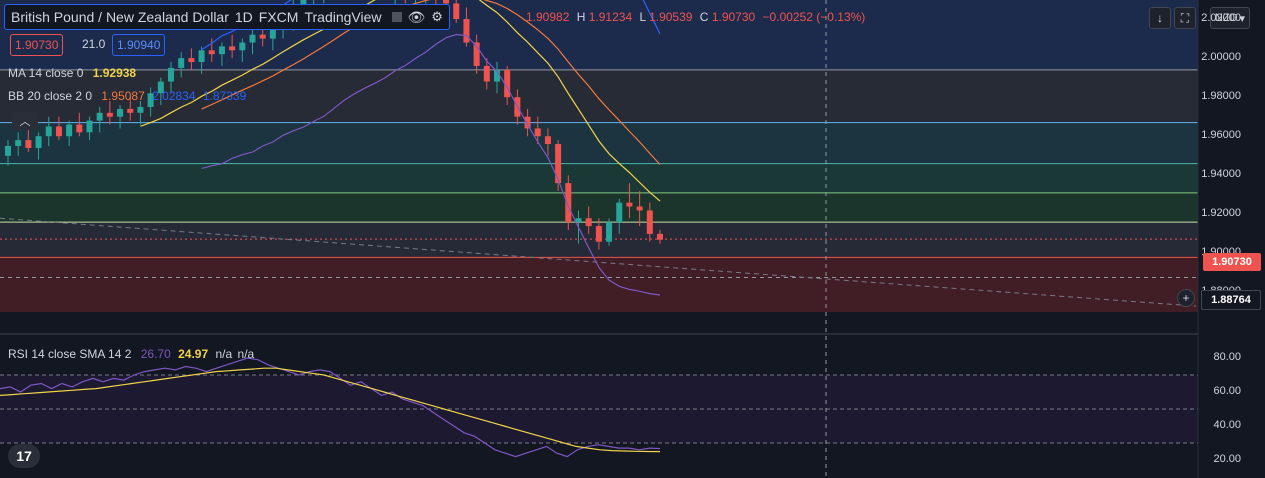 This screenshot has height=478, width=1265. Describe the element at coordinates (1227, 357) in the screenshot. I see `rsi-tick-label: 80.00` at that location.